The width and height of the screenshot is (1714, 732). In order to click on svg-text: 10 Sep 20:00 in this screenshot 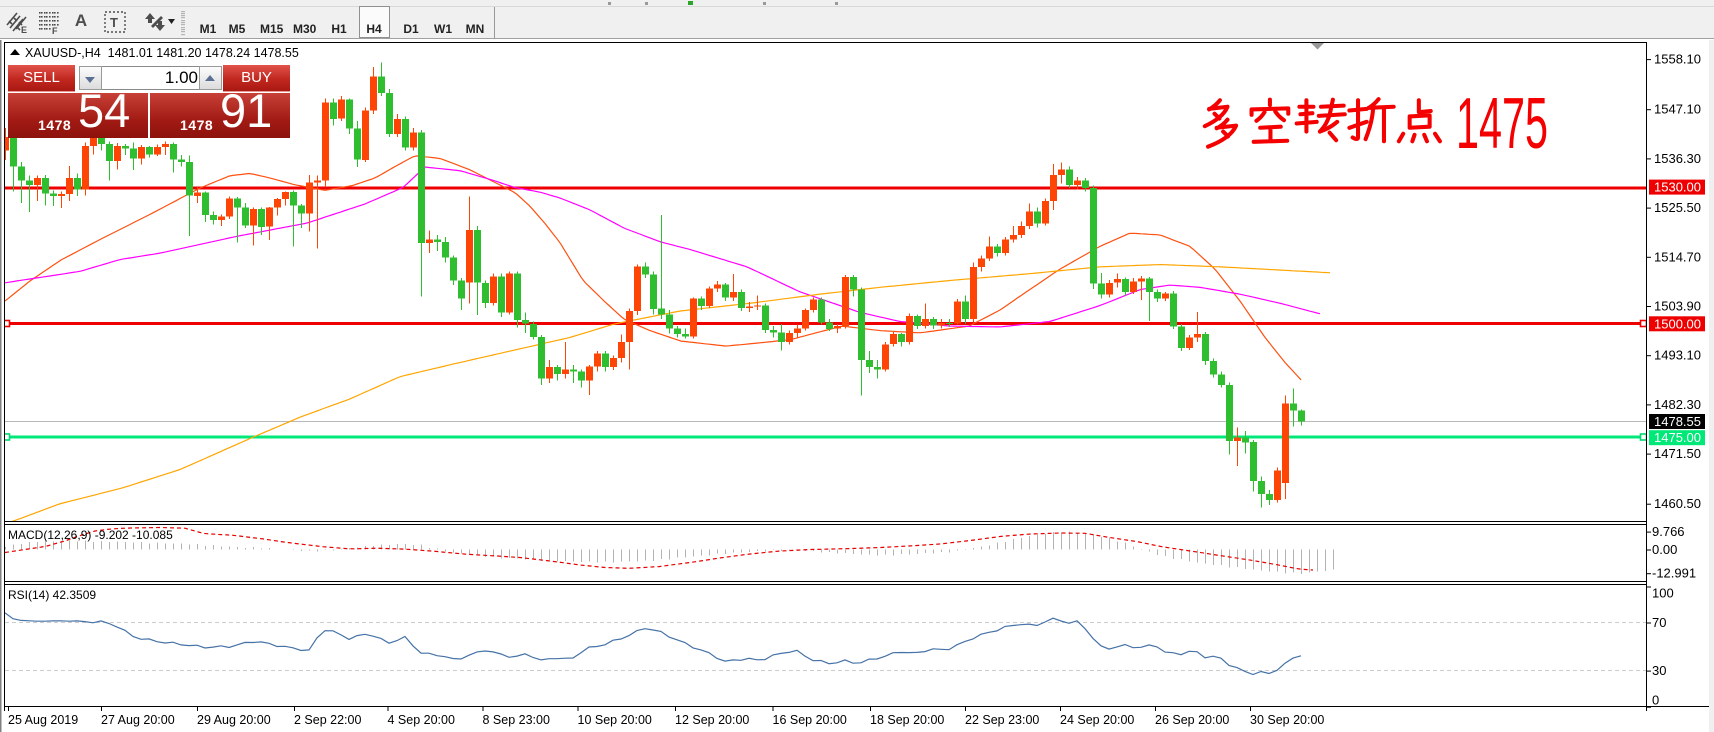, I will do `click(615, 720)`.